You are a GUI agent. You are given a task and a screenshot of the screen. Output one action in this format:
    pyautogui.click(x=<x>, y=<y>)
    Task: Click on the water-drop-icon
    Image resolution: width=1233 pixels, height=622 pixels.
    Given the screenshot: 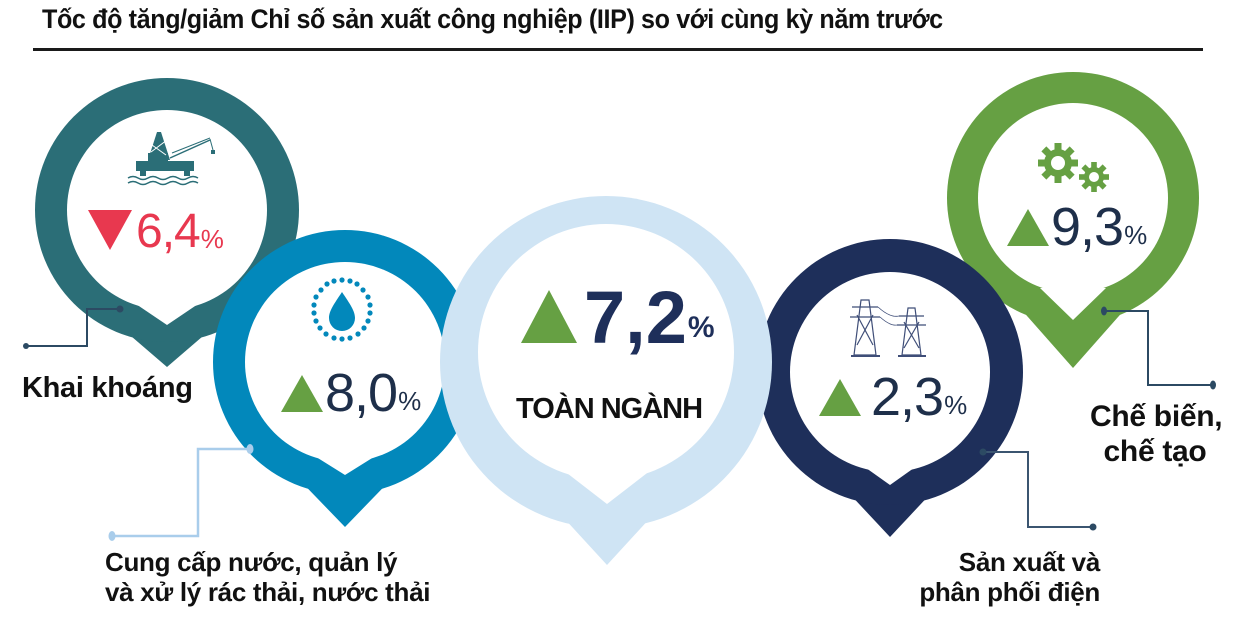 What is the action you would take?
    pyautogui.click(x=342, y=309)
    